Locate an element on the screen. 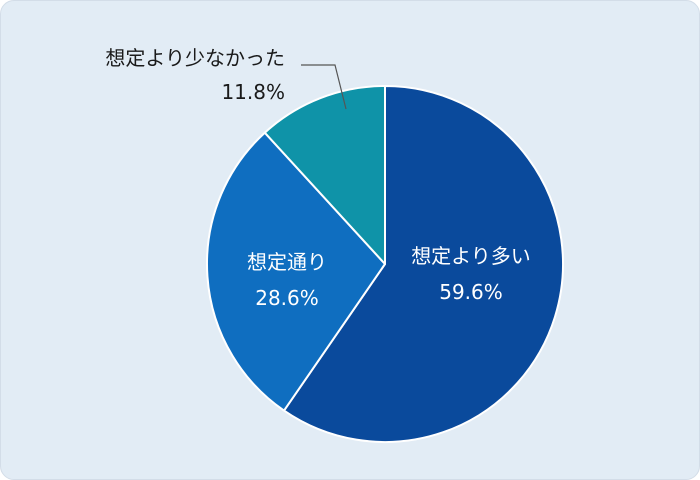 The image size is (700, 480). leader-line is located at coordinates (324, 87).